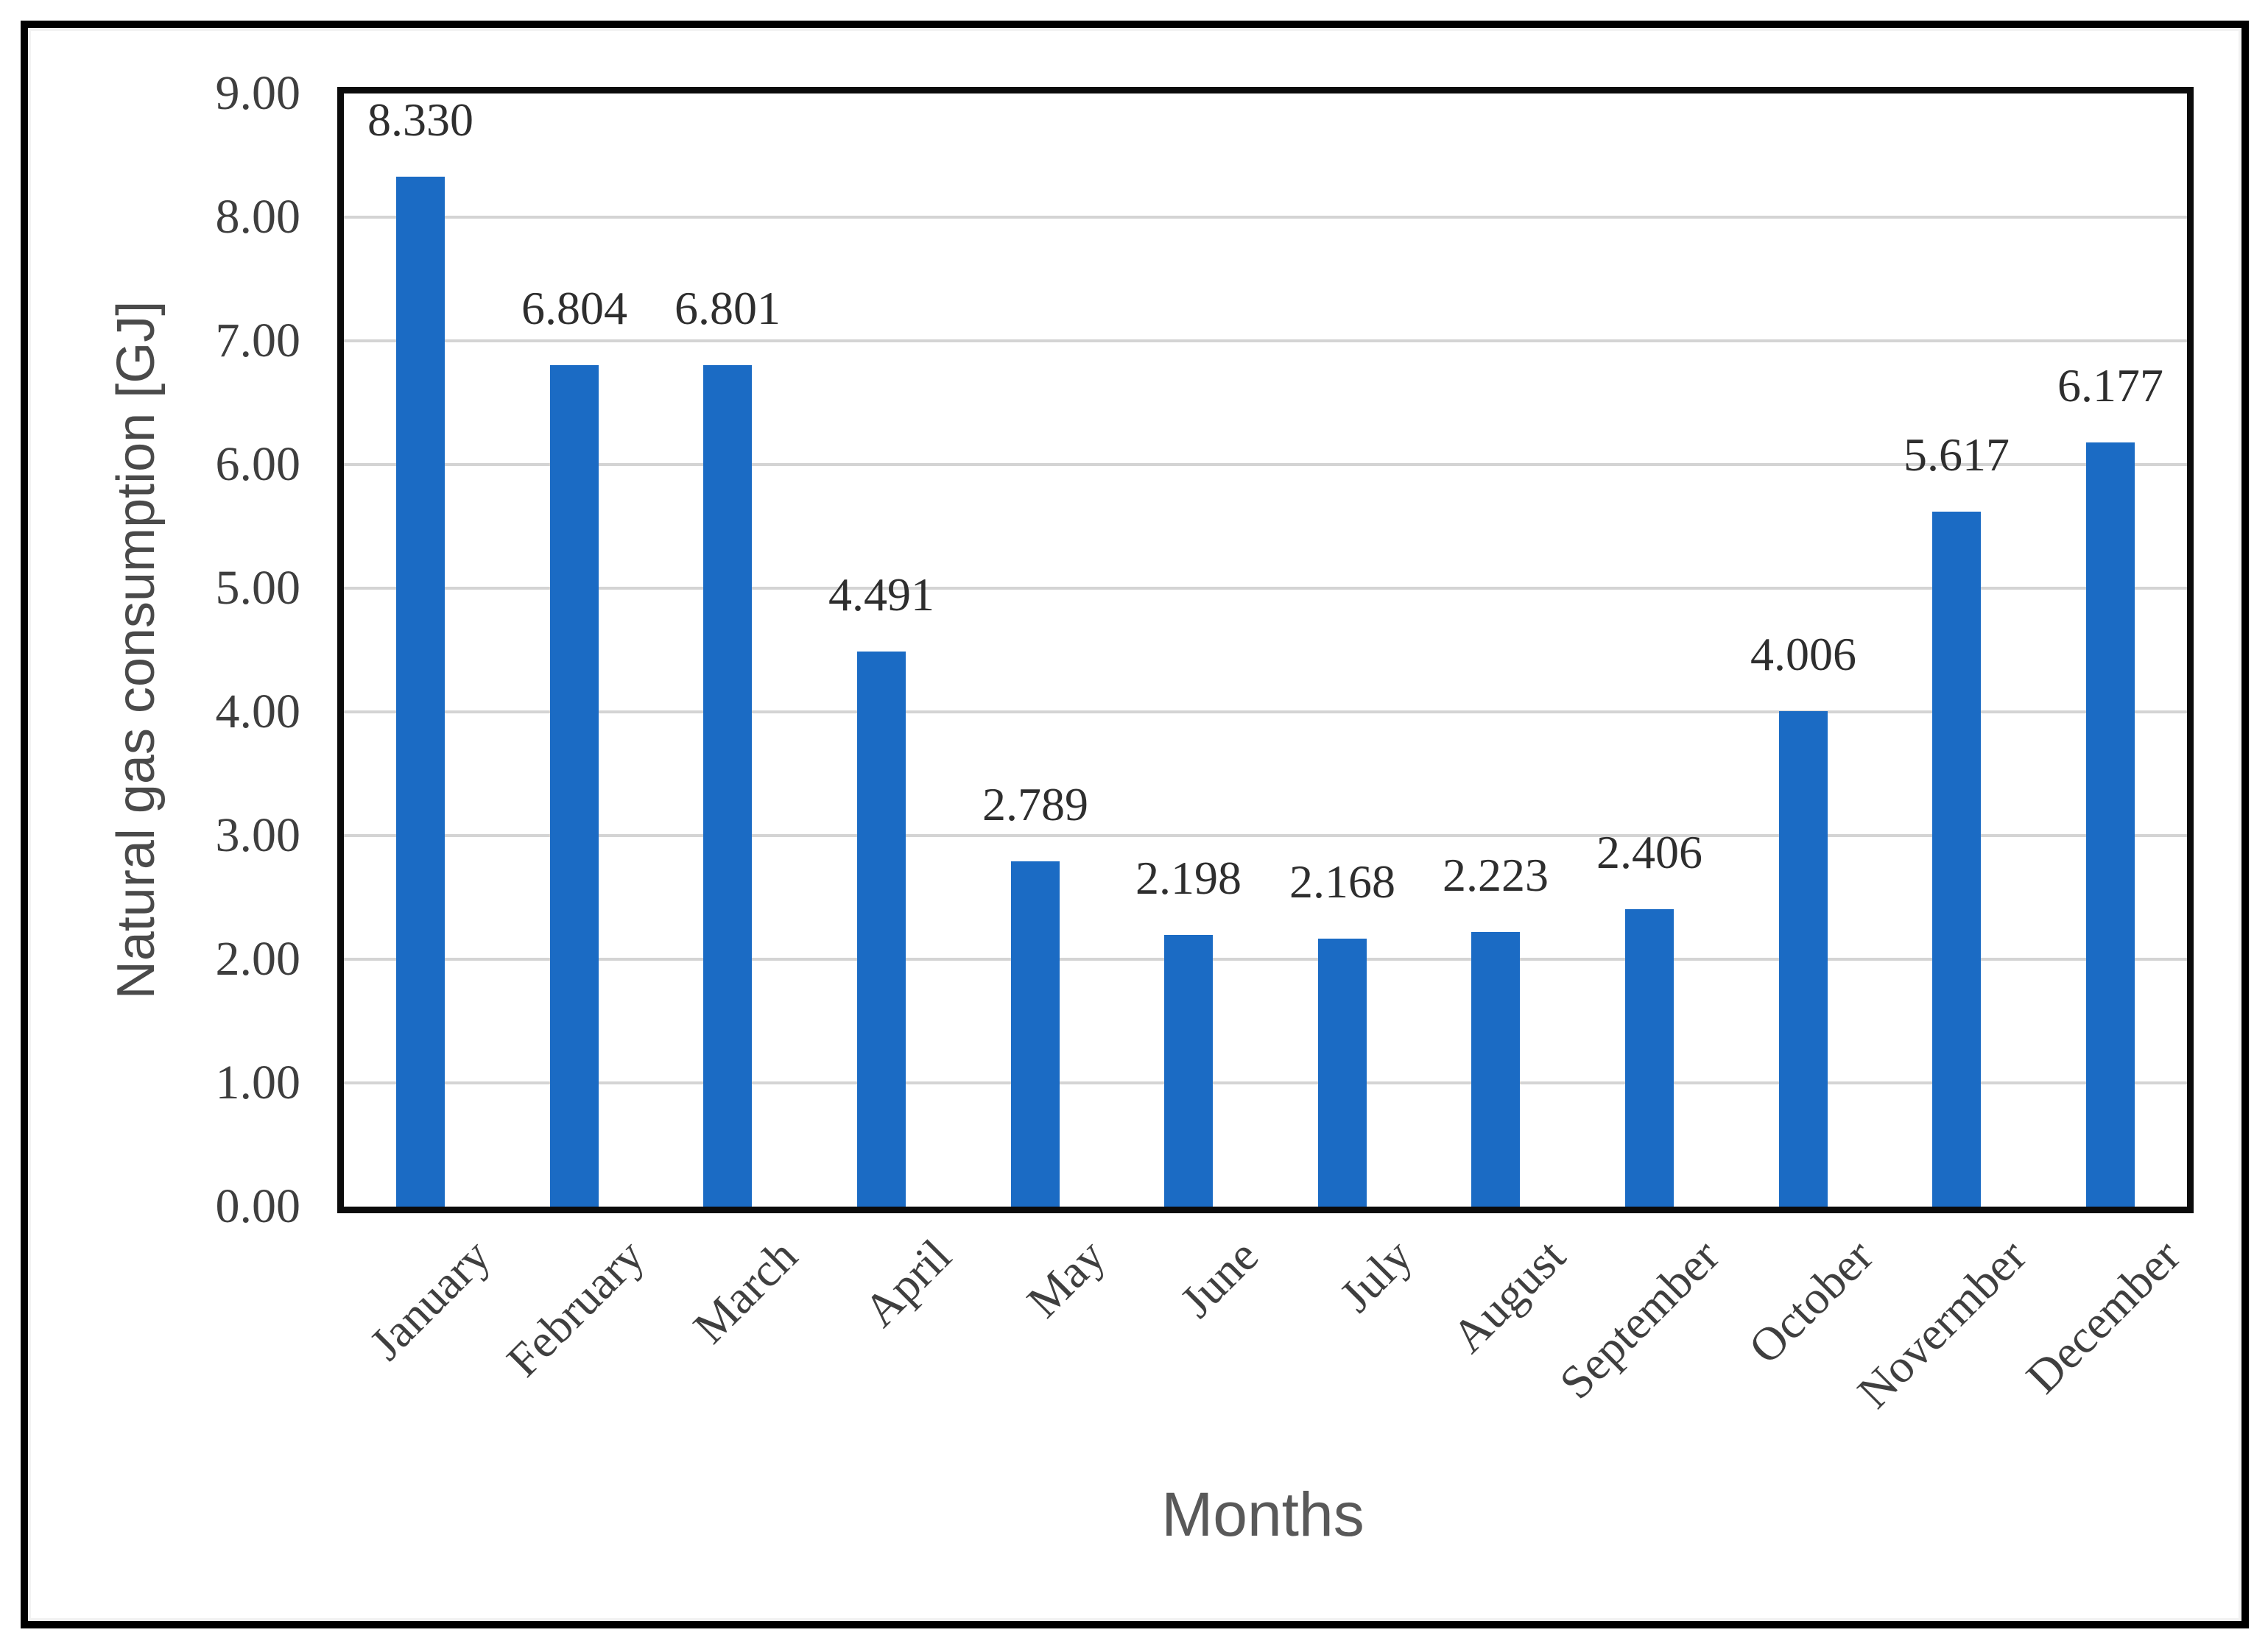 The width and height of the screenshot is (2268, 1652). I want to click on y-tick-label-5.00: 5.00, so click(258, 588).